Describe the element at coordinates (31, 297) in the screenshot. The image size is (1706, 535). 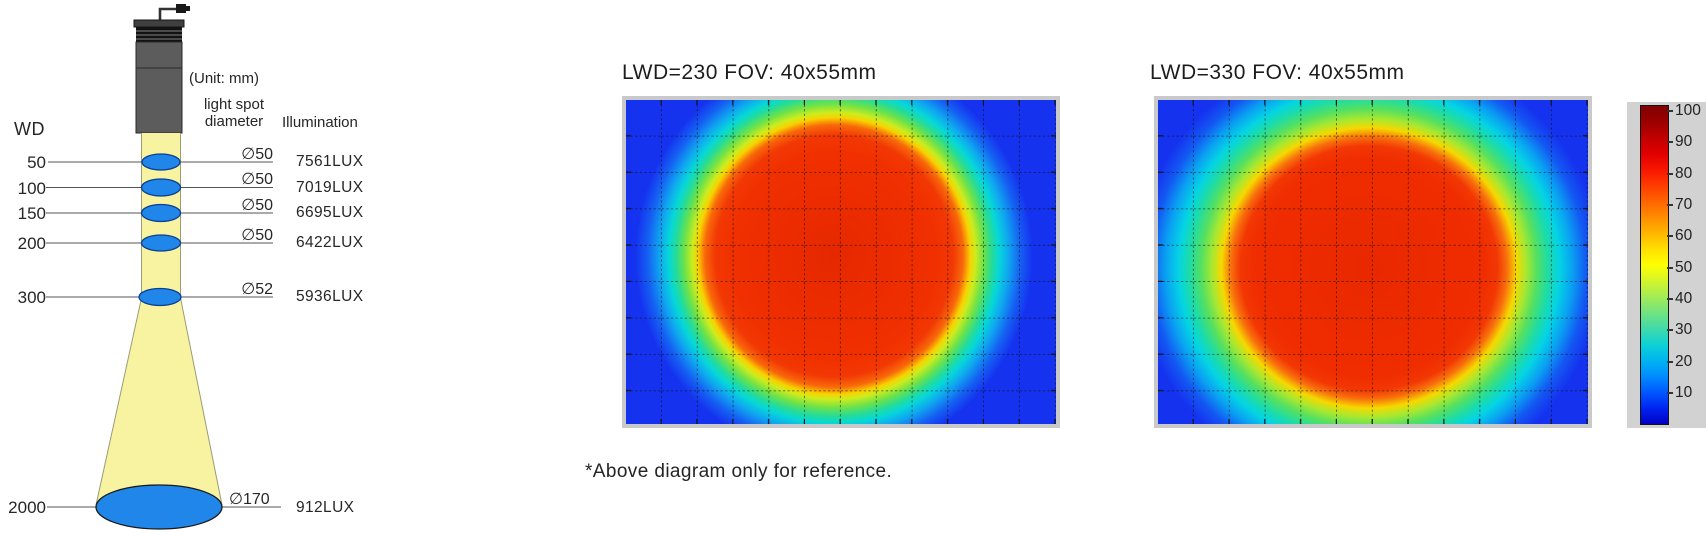
I see `wd-label-300: 300` at that location.